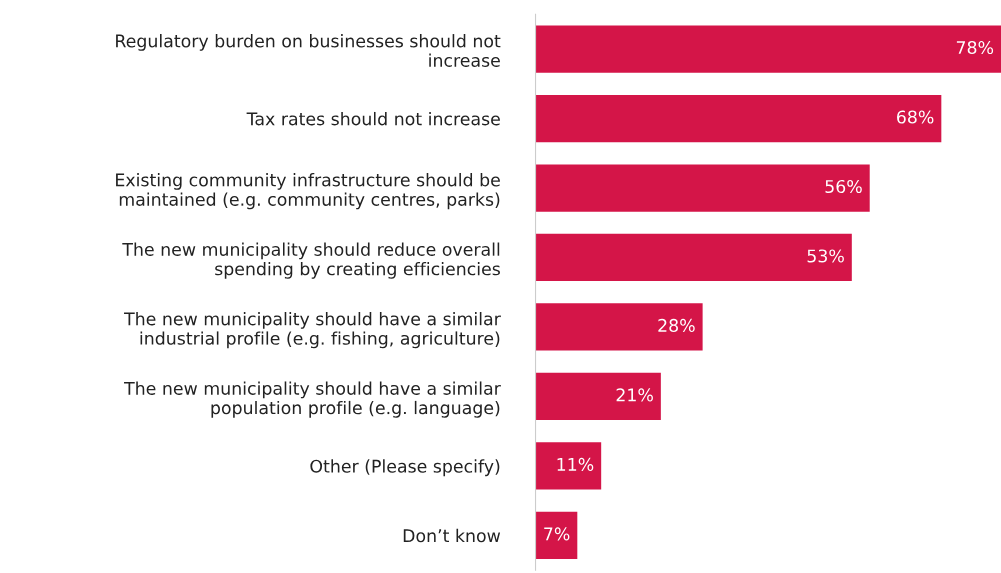  What do you see at coordinates (312, 399) in the screenshot?
I see `y-tick-label: The new municipality should have a similar population profile (e.g. language)` at bounding box center [312, 399].